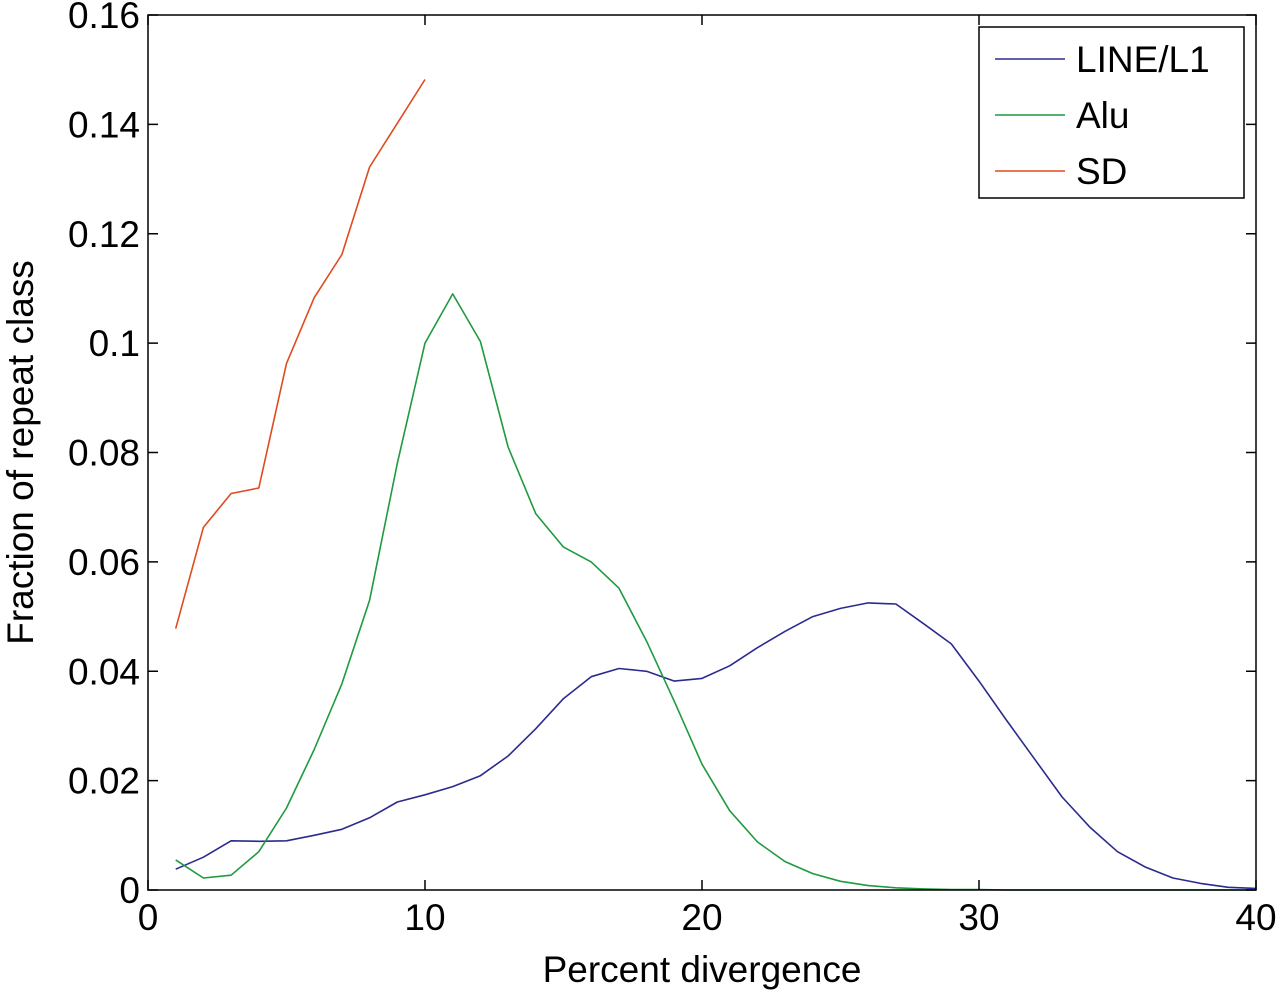  I want to click on x-tick-label: 30, so click(978, 917).